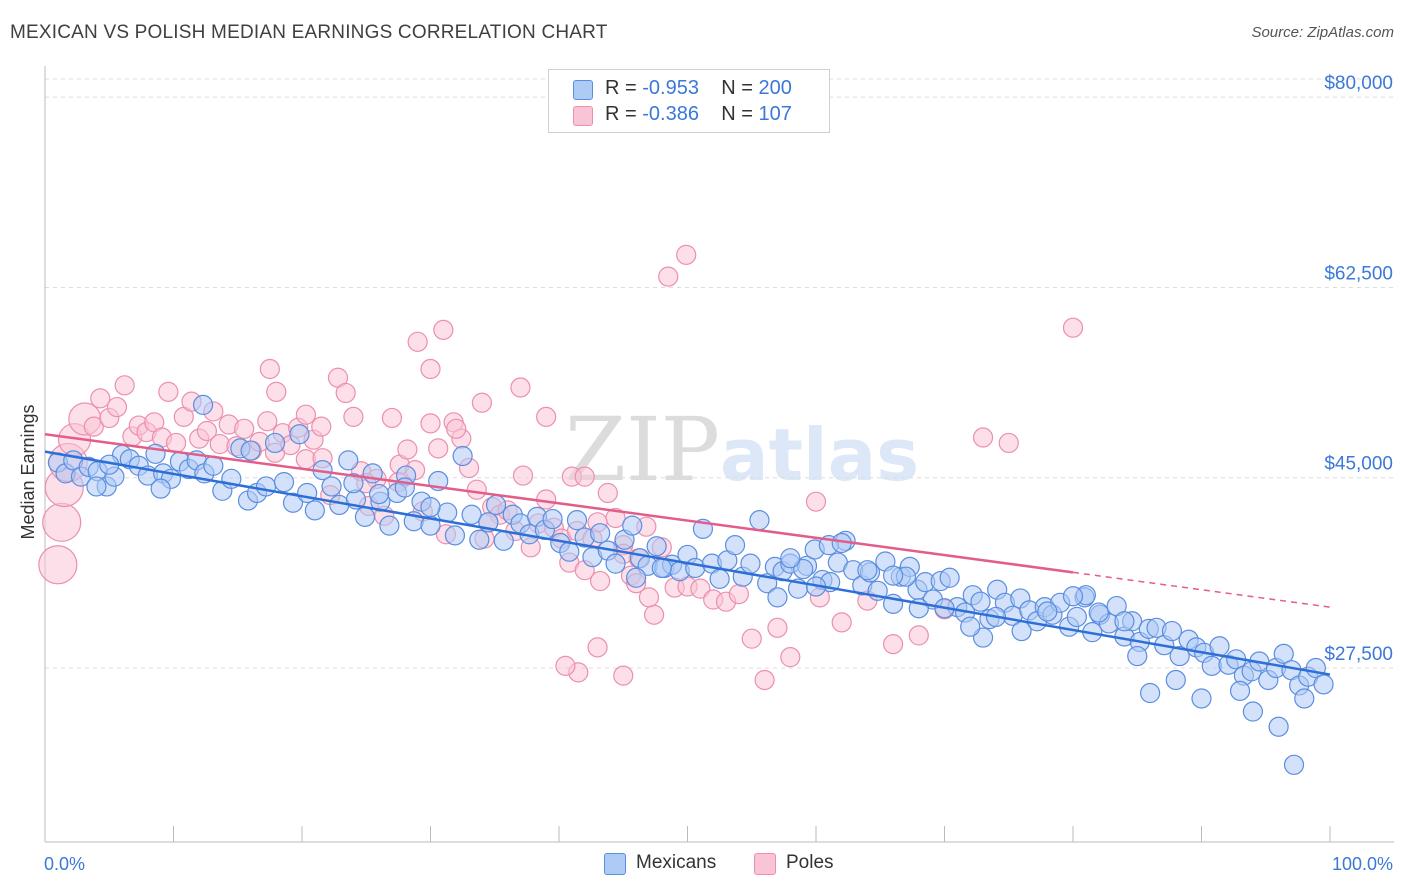 Image resolution: width=1406 pixels, height=892 pixels. I want to click on bottom-legend-label-poles: Poles, so click(810, 862).